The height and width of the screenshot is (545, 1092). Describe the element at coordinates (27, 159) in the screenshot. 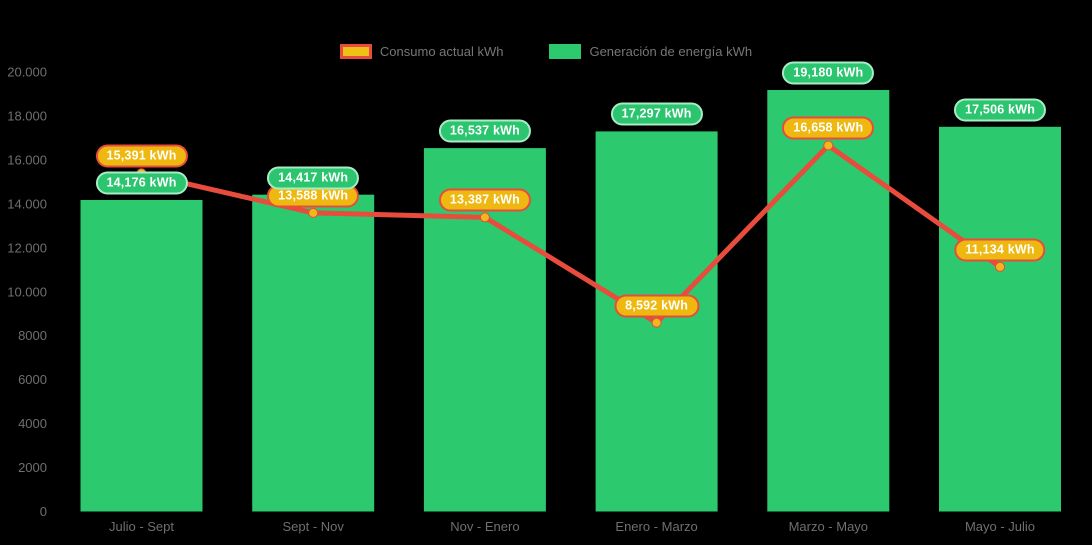

I see `y-axis-tick-label: 16.000` at that location.